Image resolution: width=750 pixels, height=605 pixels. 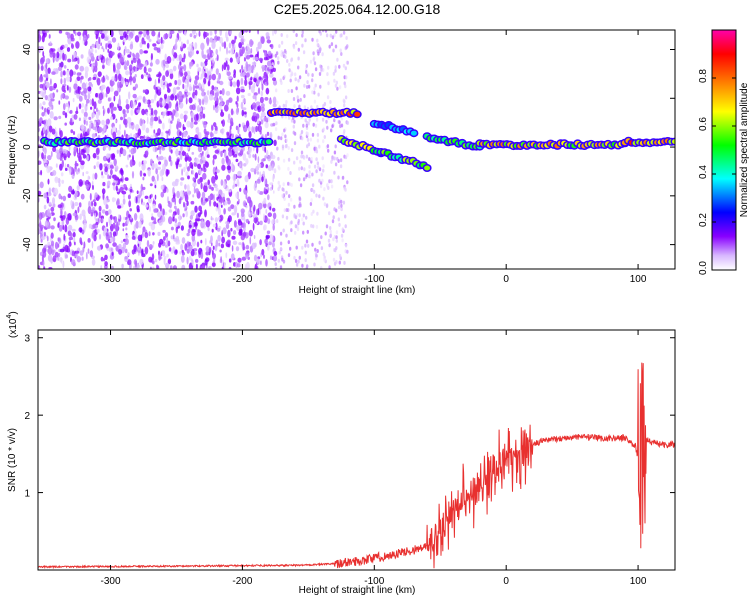 I want to click on band-cell, so click(x=427, y=168).